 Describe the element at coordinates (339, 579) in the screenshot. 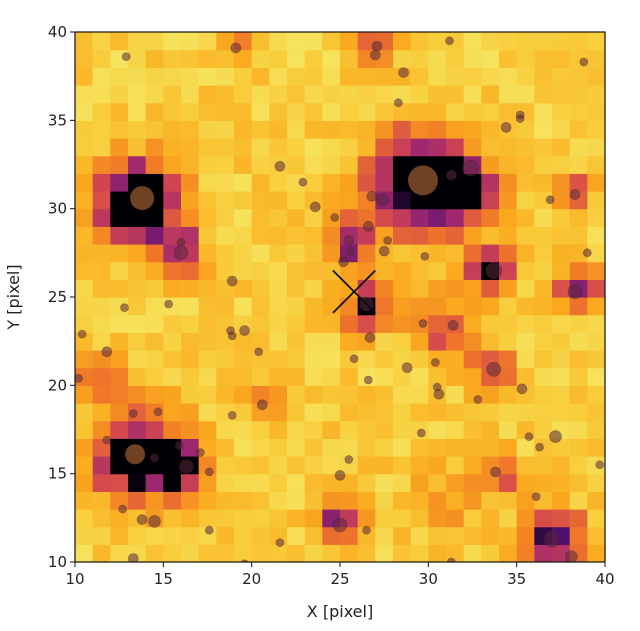

I see `x-tick-label: 25` at that location.